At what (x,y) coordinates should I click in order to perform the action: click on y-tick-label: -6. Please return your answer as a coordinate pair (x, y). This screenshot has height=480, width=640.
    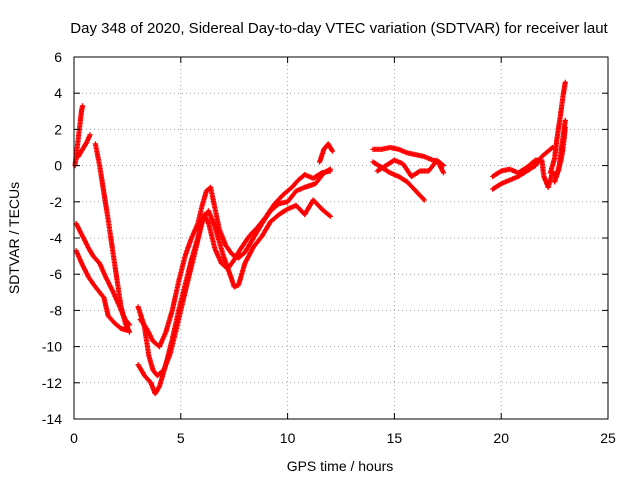
    Looking at the image, I should click on (56, 274).